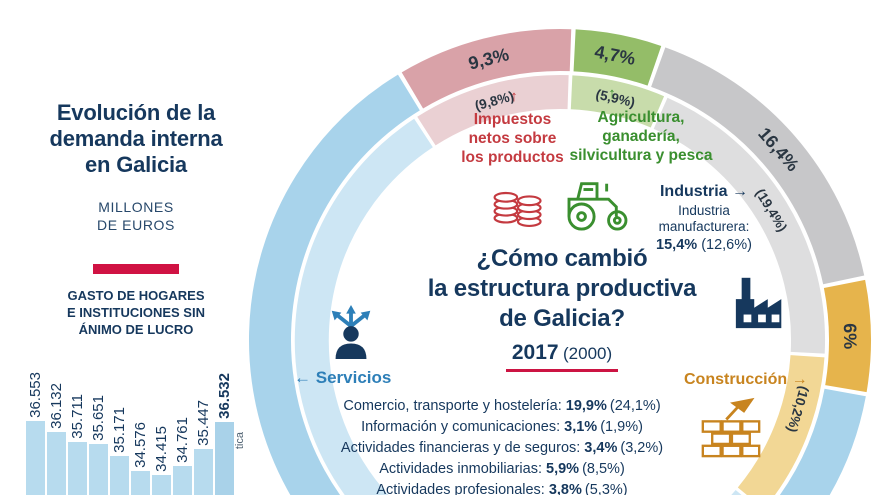  What do you see at coordinates (704, 245) in the screenshot?
I see `industry-value: 15,4% (12,6%)` at bounding box center [704, 245].